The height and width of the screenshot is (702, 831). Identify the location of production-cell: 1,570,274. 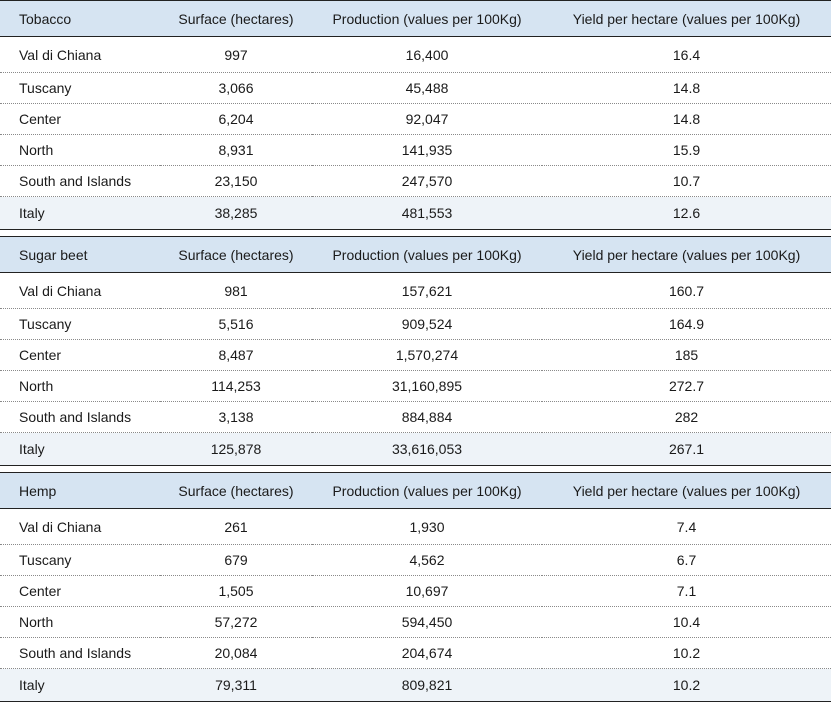
(427, 355).